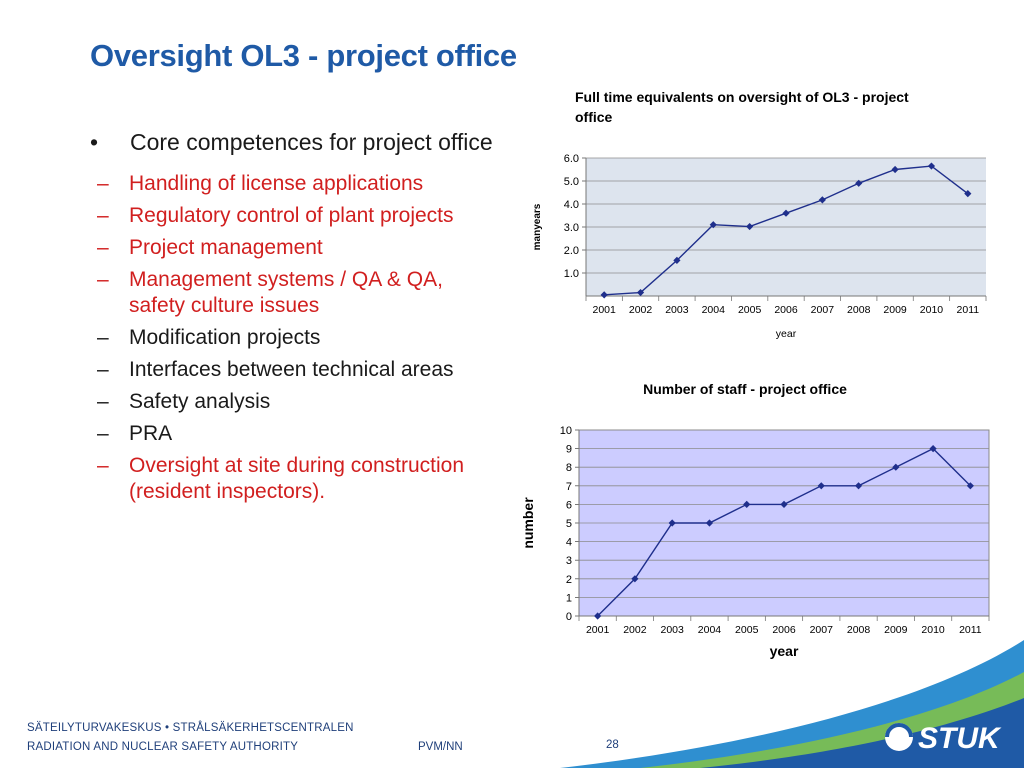 The width and height of the screenshot is (1024, 768). I want to click on footer-author: PVM/NN, so click(440, 747).